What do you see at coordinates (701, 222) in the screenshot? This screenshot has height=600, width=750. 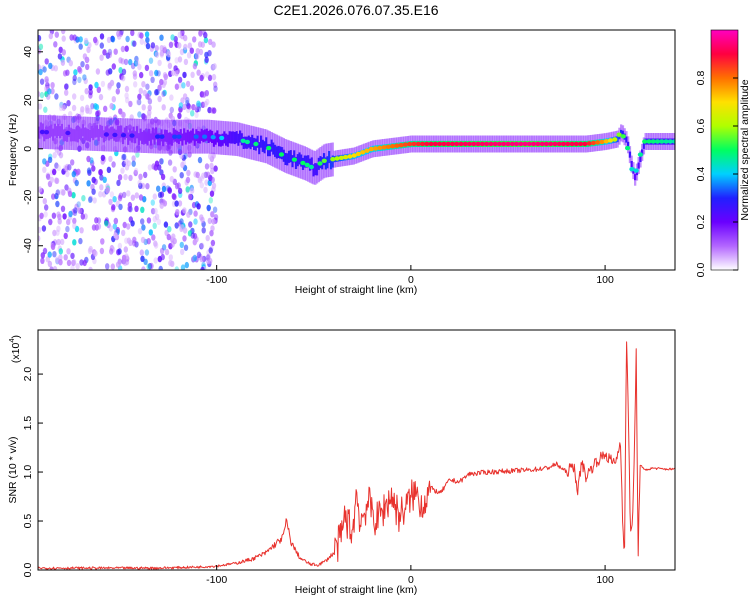 I see `colorbar-tick-label: 0.2` at bounding box center [701, 222].